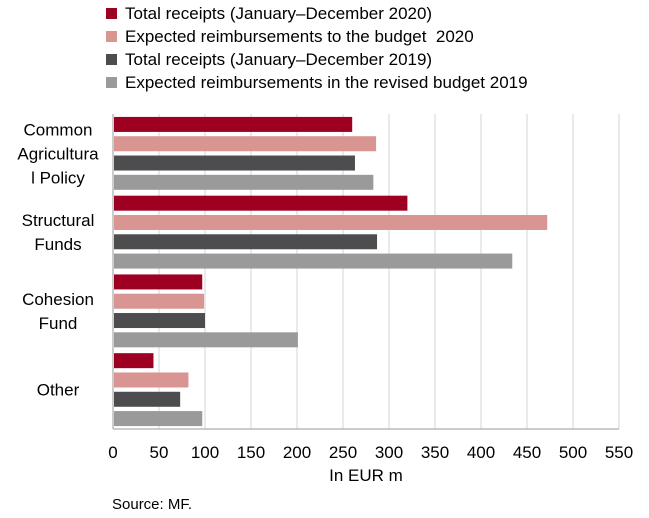 The width and height of the screenshot is (649, 518). What do you see at coordinates (152, 504) in the screenshot?
I see `source-note: Source: MF.` at bounding box center [152, 504].